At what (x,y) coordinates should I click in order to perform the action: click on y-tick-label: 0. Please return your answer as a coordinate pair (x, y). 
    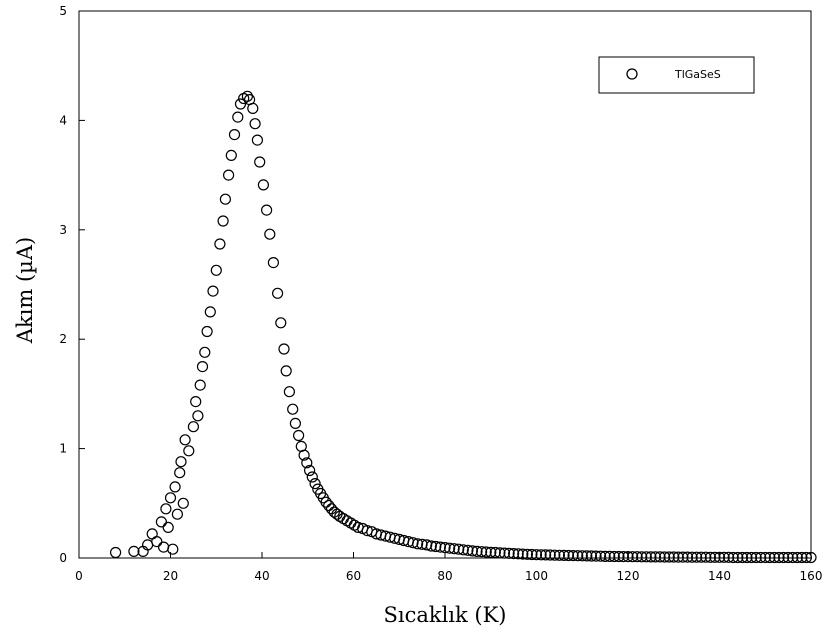
    Looking at the image, I should click on (63, 558).